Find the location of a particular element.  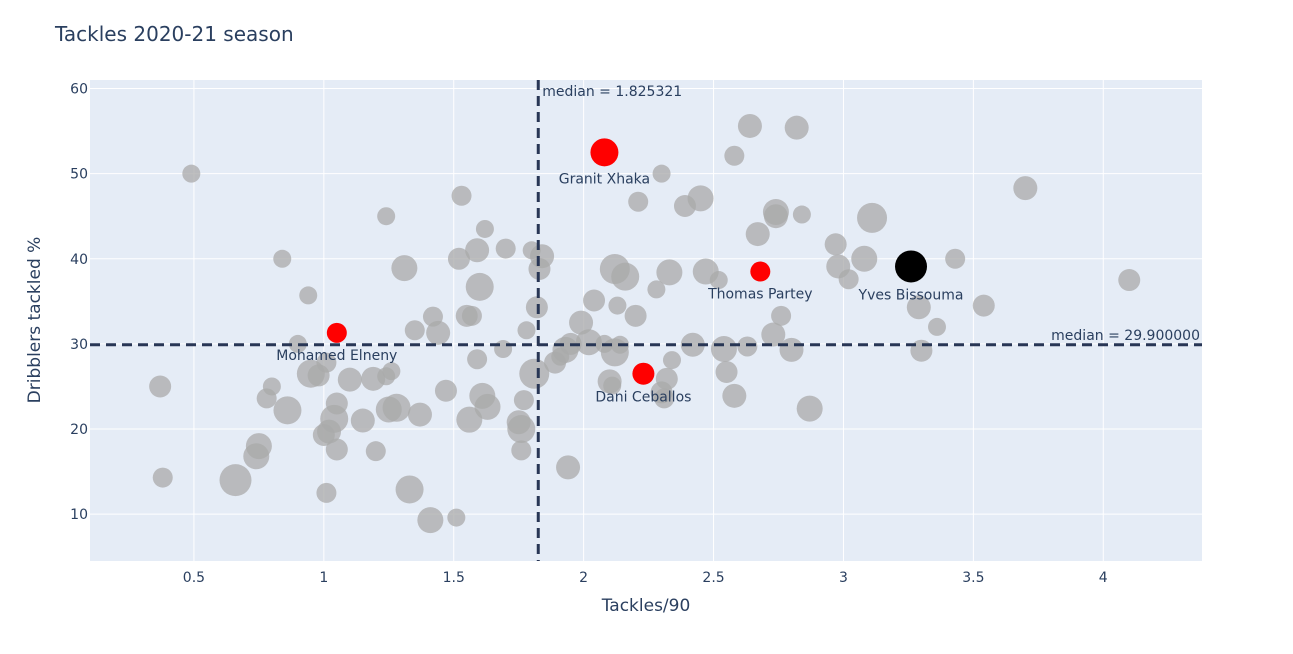

x-tick-label: 1.5 is located at coordinates (454, 578).